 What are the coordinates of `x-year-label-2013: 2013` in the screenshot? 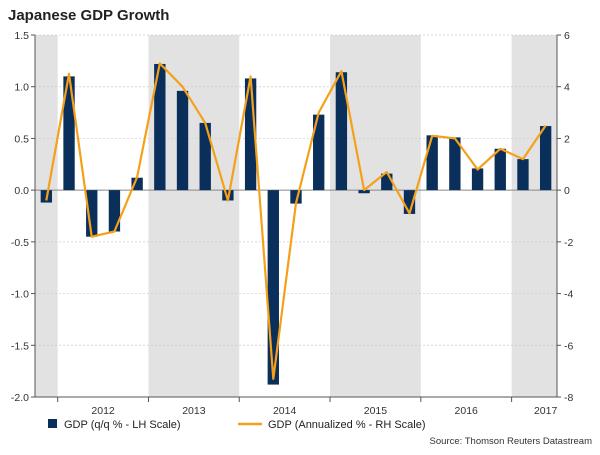 It's located at (194, 411).